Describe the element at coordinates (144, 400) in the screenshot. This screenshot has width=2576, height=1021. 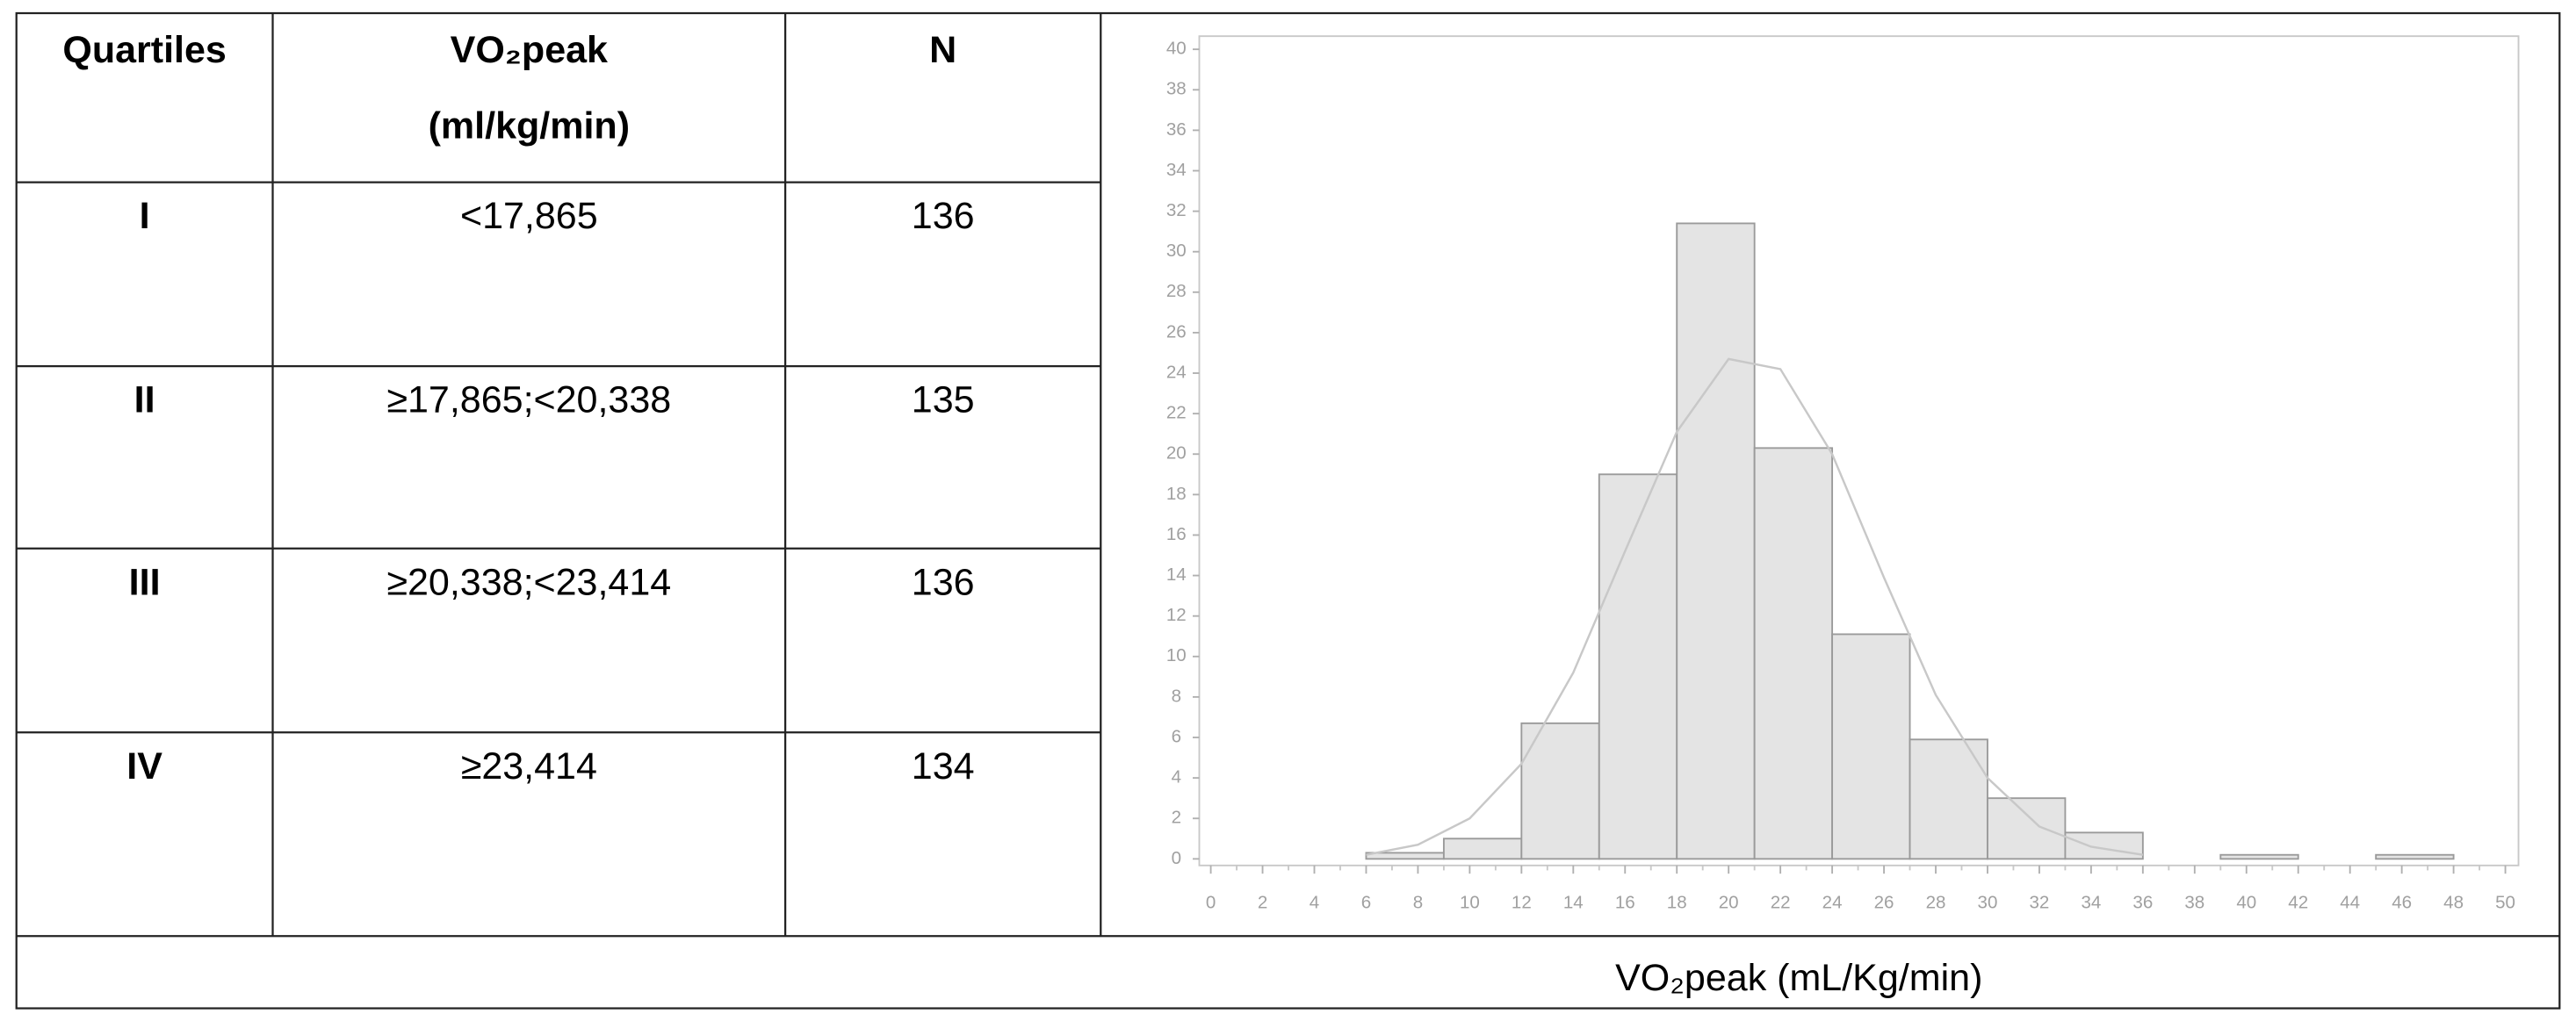
I see `table-cell: II` at that location.